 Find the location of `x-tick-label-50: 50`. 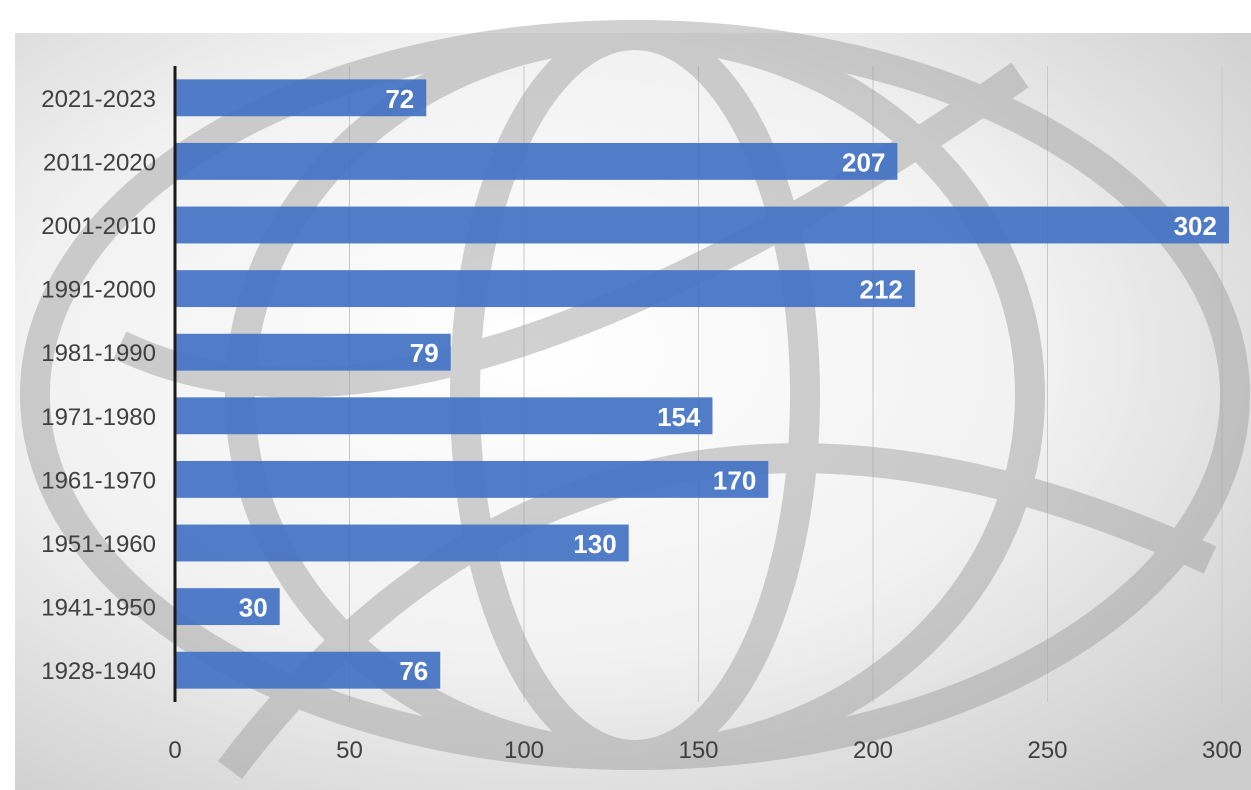

x-tick-label-50: 50 is located at coordinates (349, 750).